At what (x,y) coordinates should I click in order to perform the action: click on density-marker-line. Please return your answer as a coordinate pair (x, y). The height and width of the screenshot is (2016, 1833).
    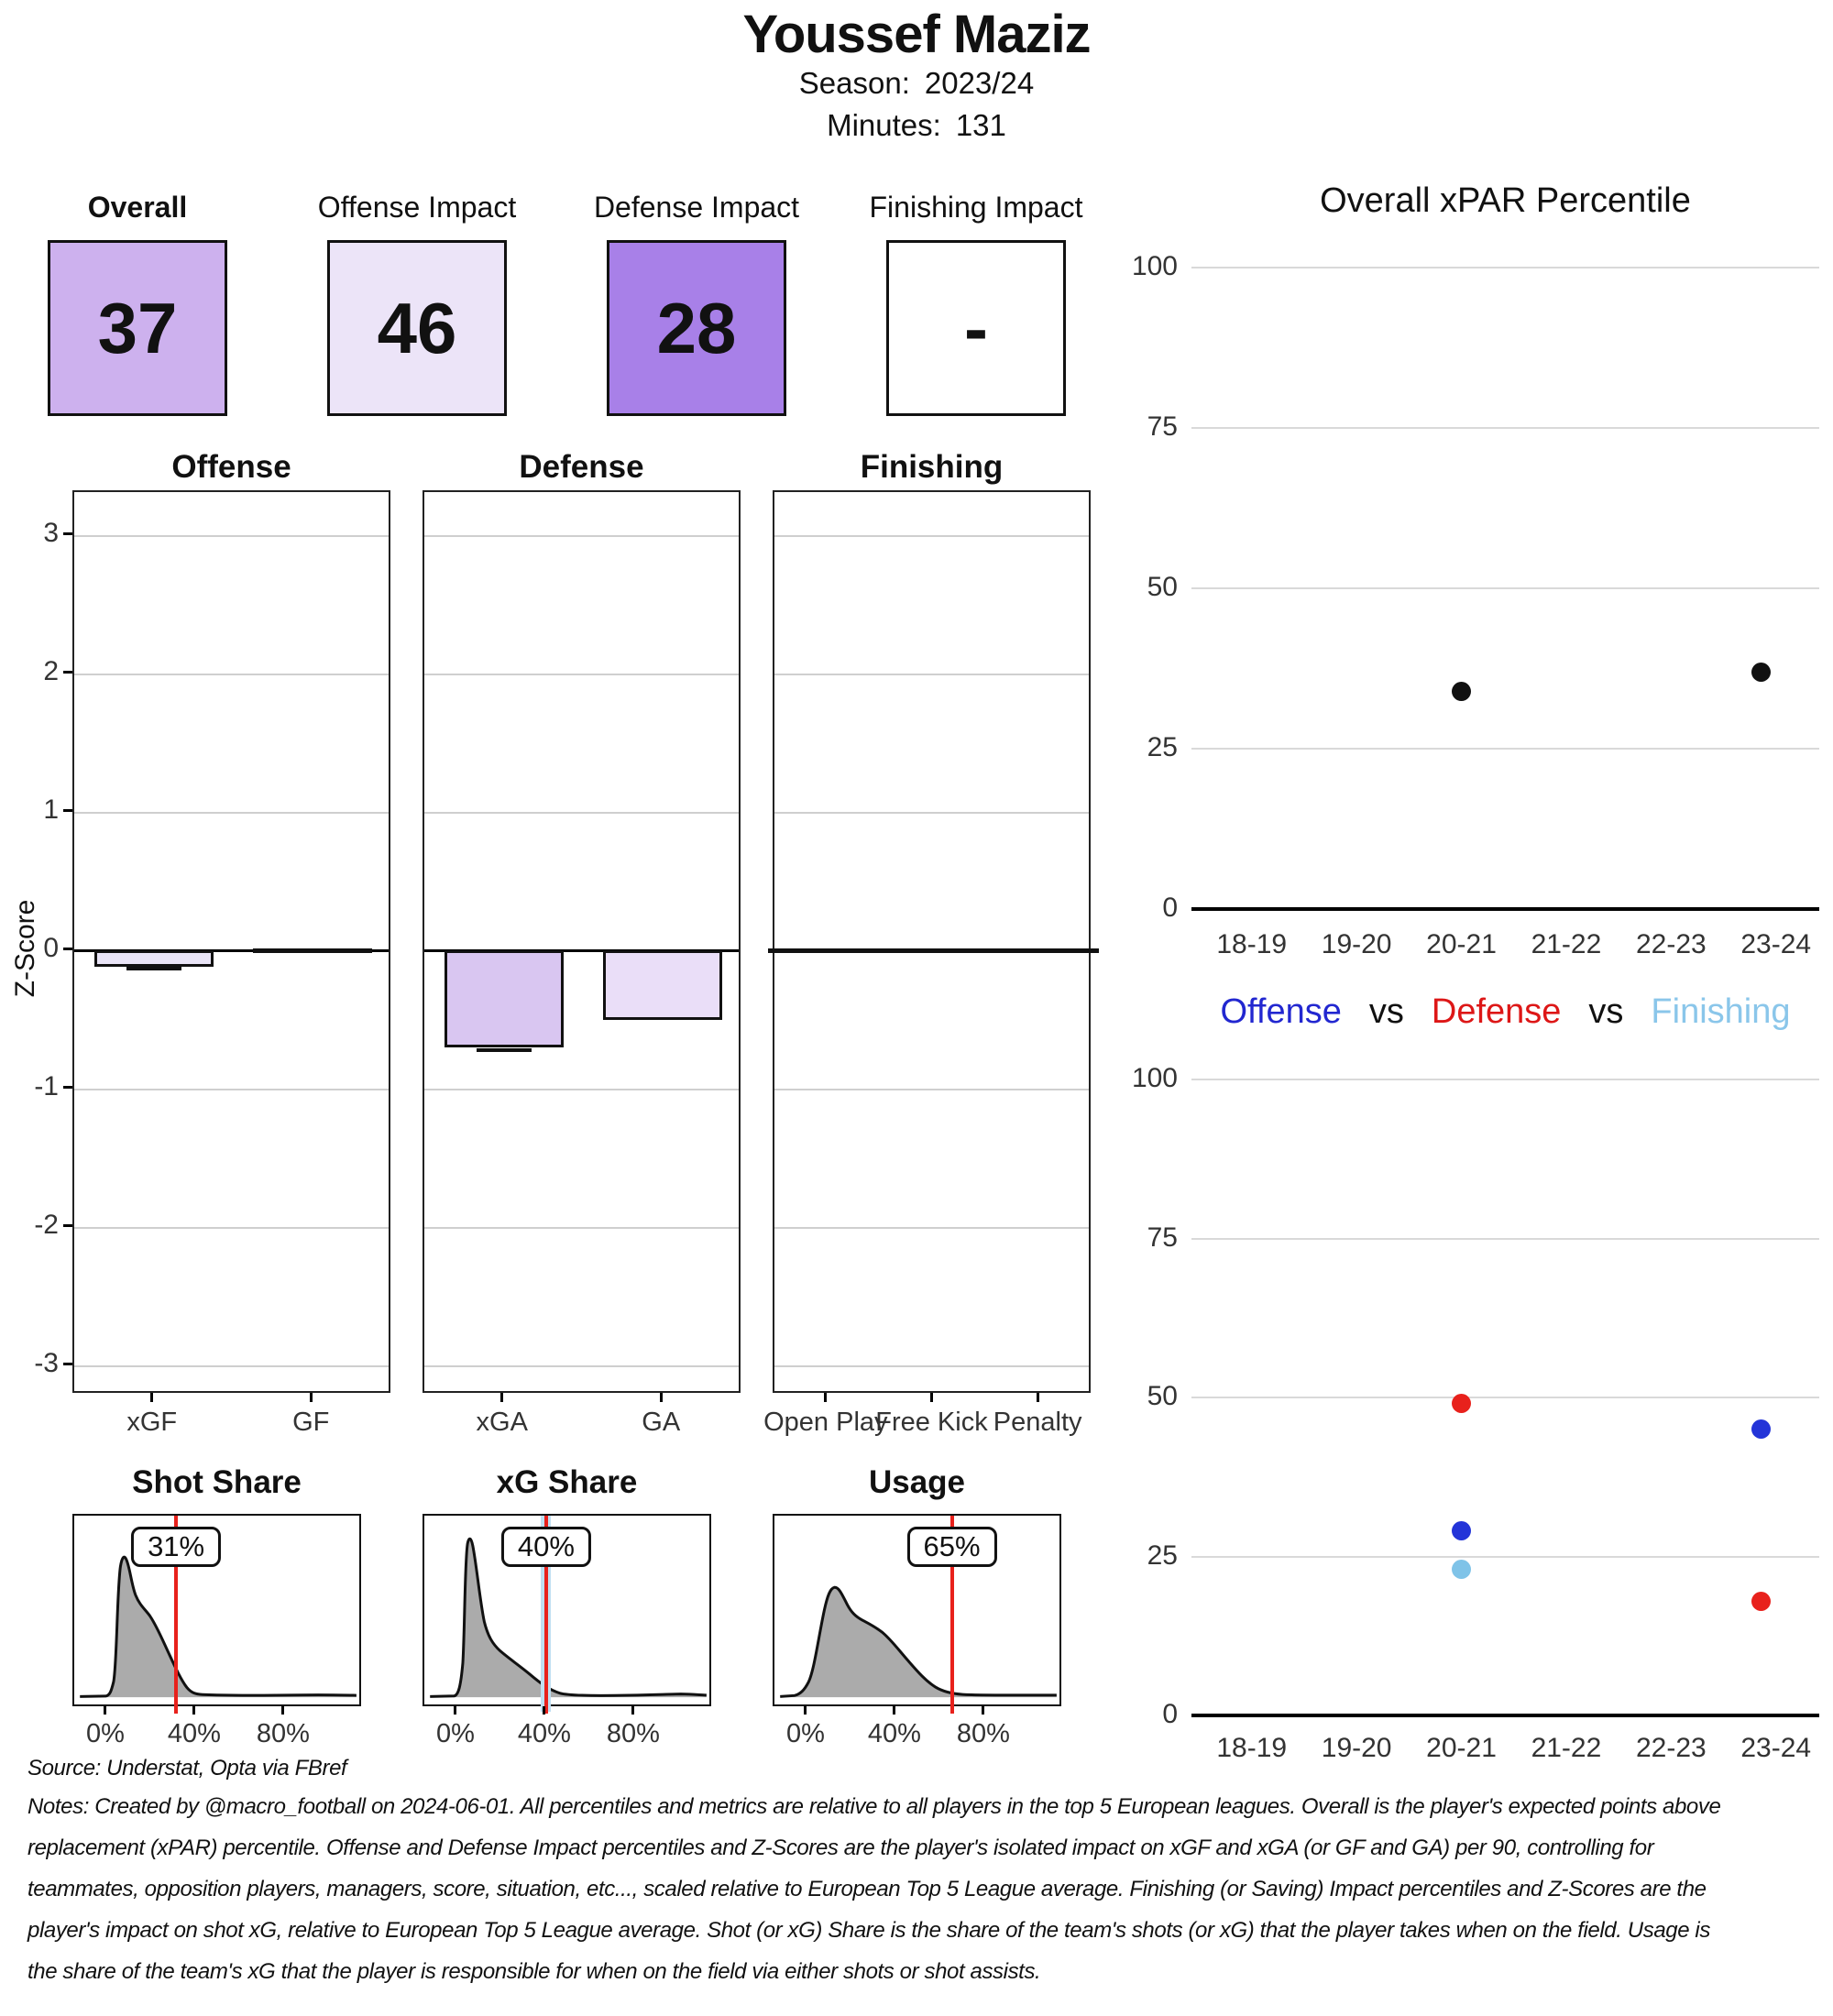
    Looking at the image, I should click on (951, 1615).